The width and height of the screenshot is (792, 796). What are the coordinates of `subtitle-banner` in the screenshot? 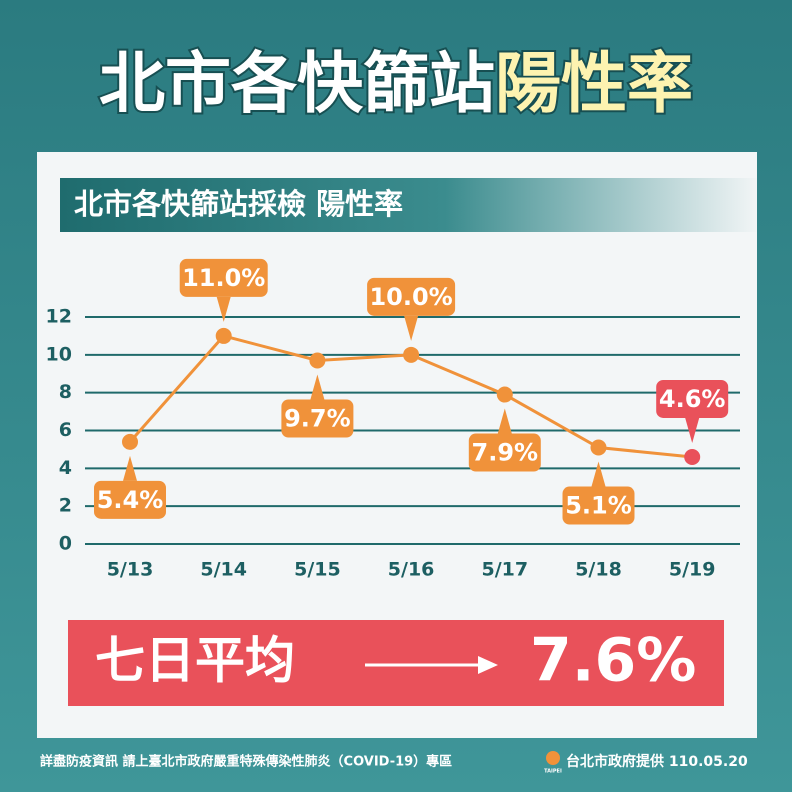 It's located at (410, 205).